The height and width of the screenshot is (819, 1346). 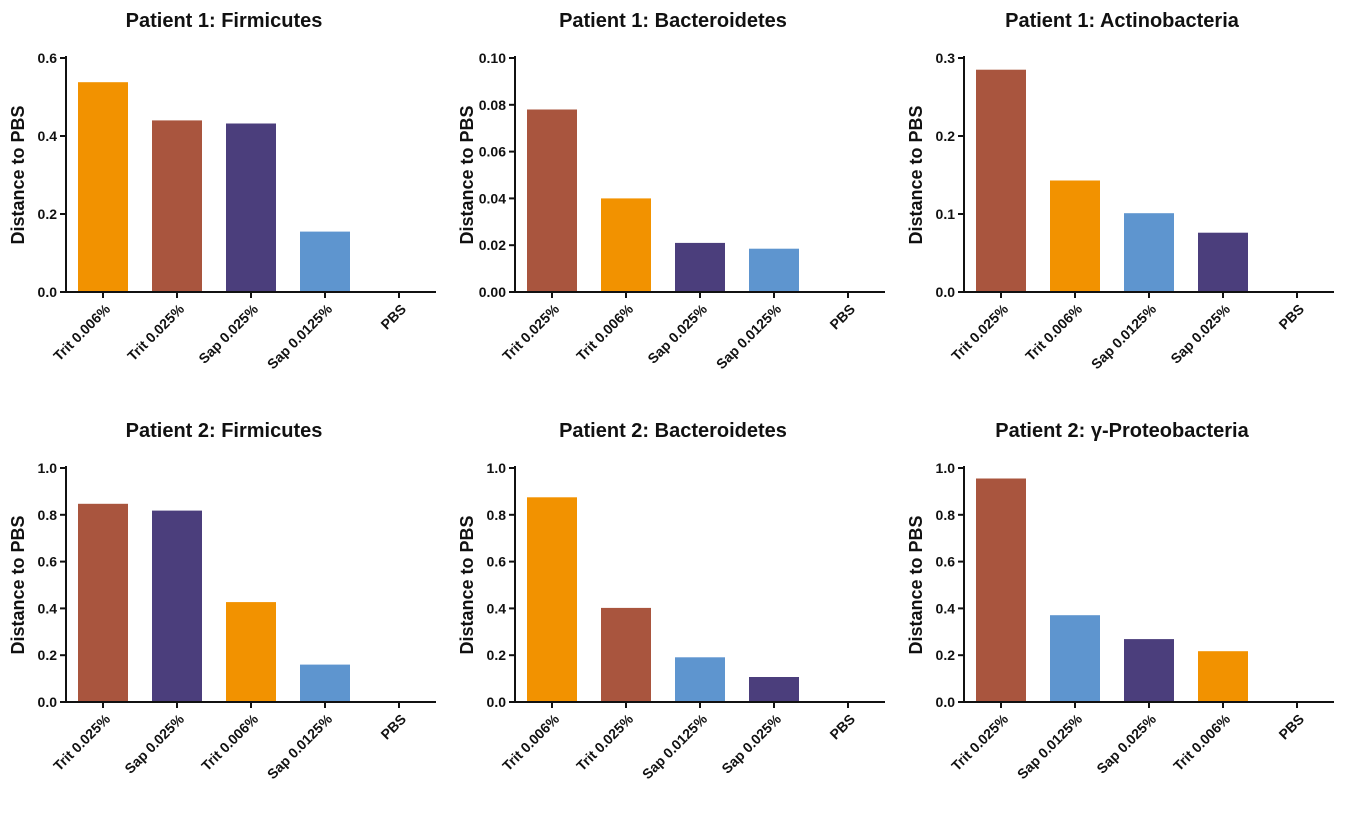 I want to click on y-tick-label: 0.00, so click(x=492, y=292).